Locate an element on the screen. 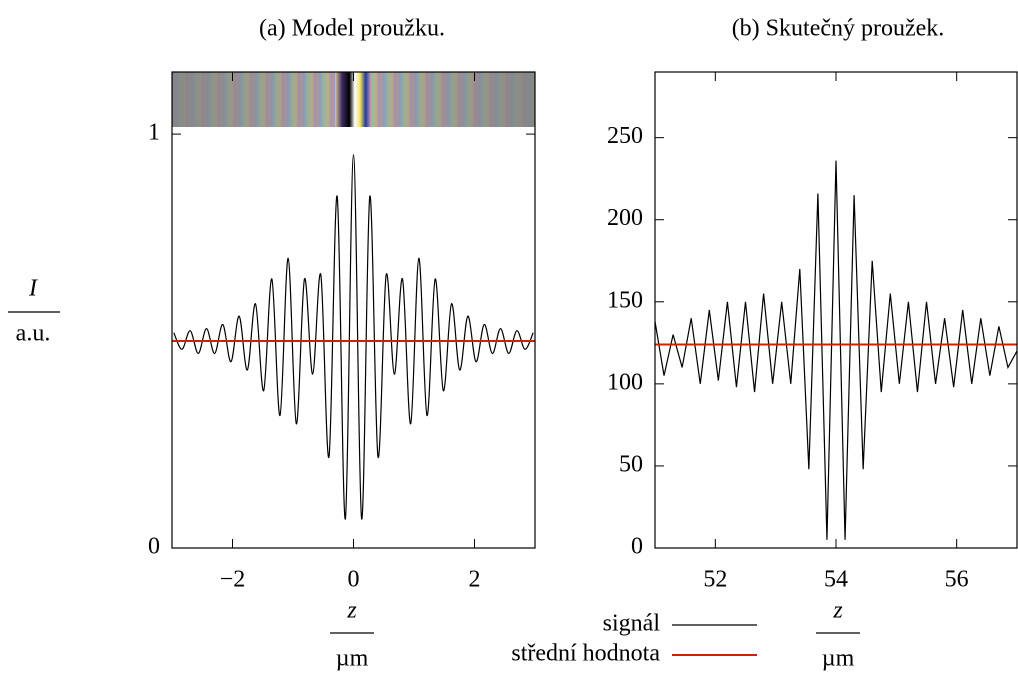 The height and width of the screenshot is (674, 1018). x-tick-label: 0 is located at coordinates (354, 580).